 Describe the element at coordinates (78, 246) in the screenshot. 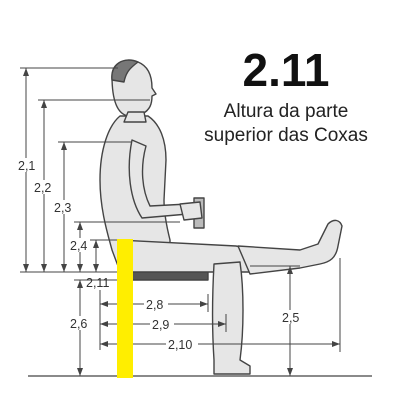

I see `label-2-4: 2,4` at that location.